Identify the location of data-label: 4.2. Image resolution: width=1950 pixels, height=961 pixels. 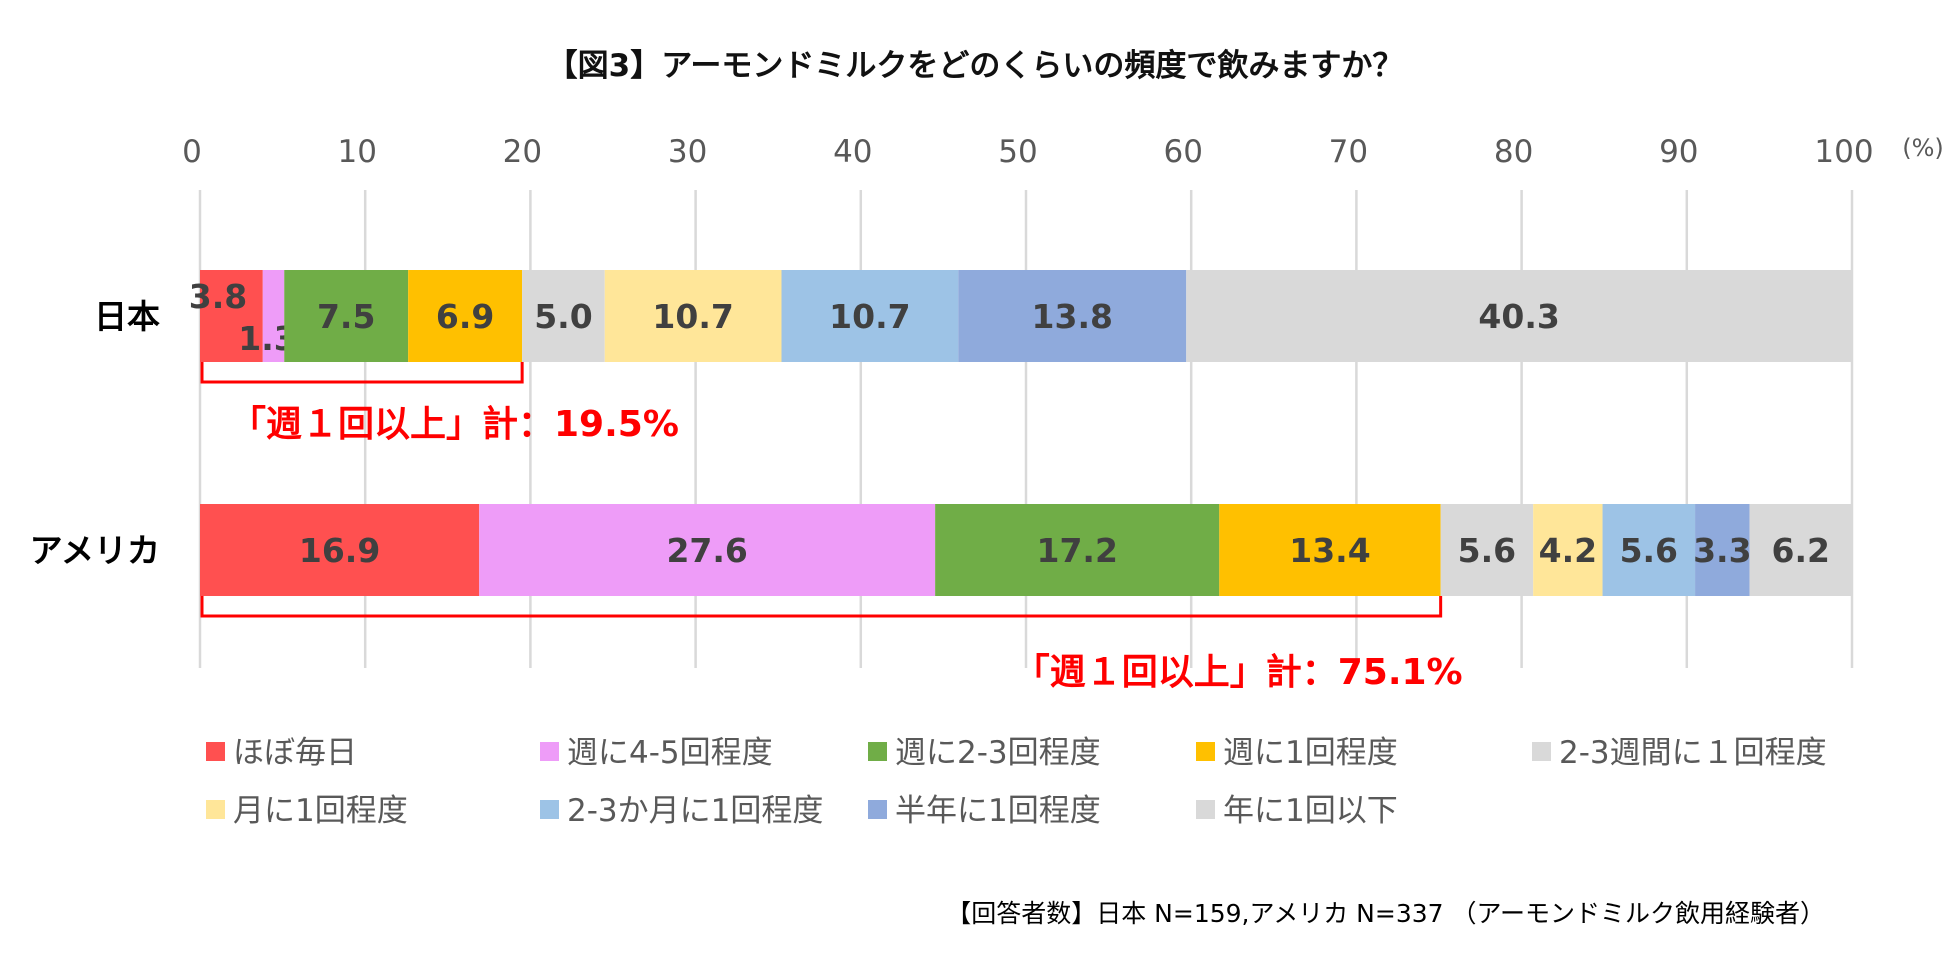
(1568, 550).